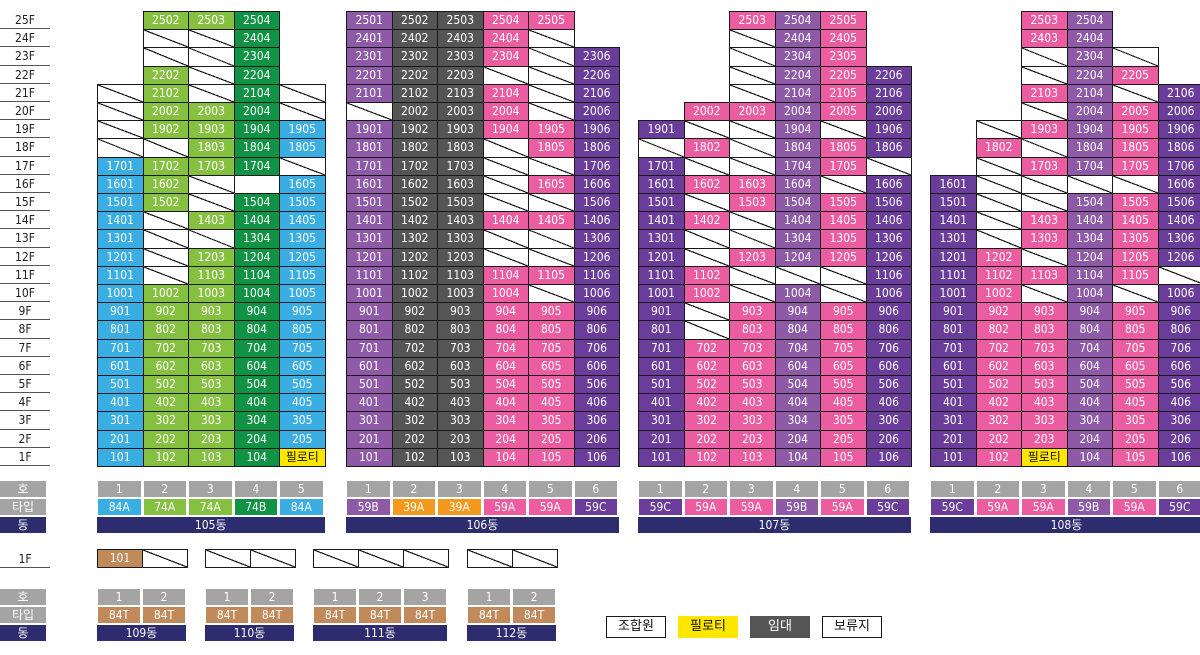 Image resolution: width=1200 pixels, height=655 pixels. What do you see at coordinates (889, 238) in the screenshot?
I see `unit-number: 1306` at bounding box center [889, 238].